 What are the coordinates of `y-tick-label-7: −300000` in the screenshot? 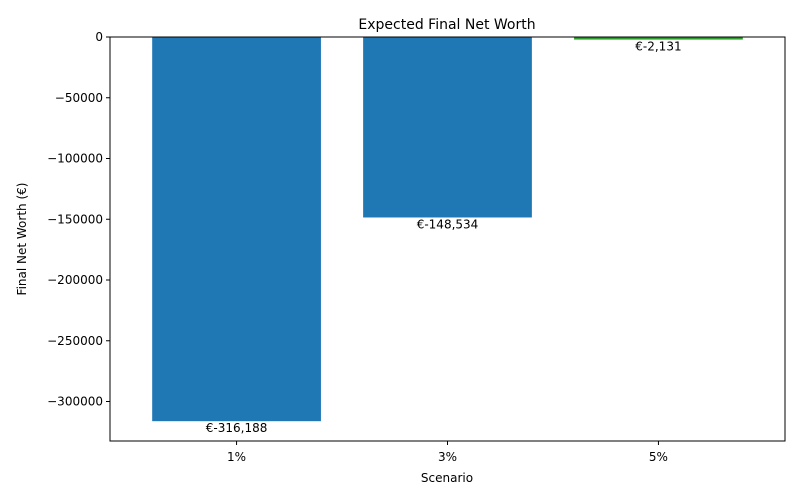 It's located at (75, 402).